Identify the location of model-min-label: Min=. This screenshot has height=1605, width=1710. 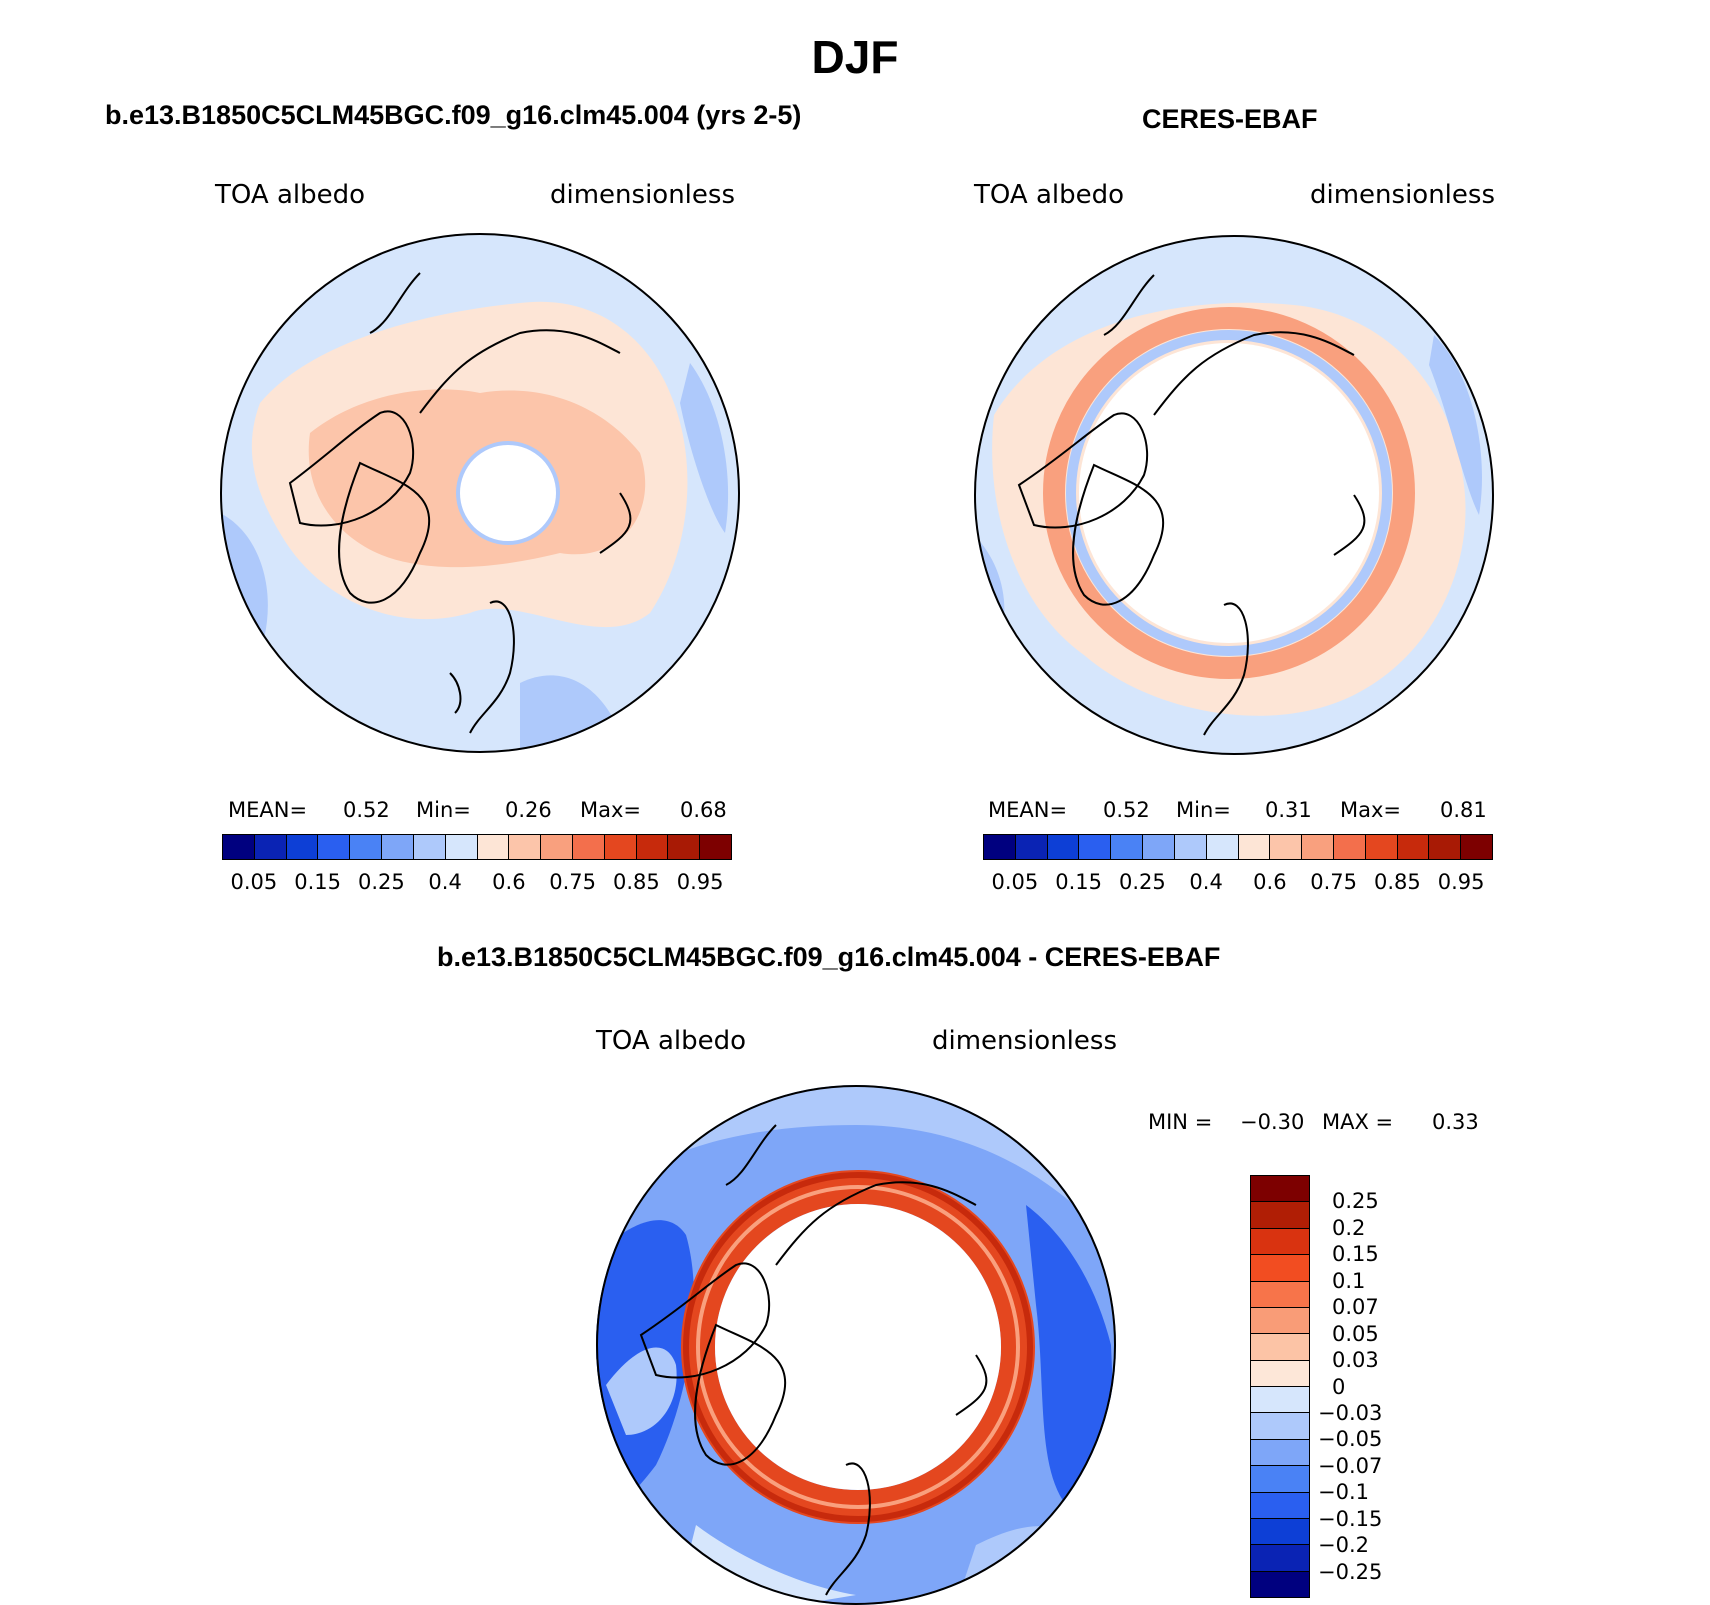
(443, 810).